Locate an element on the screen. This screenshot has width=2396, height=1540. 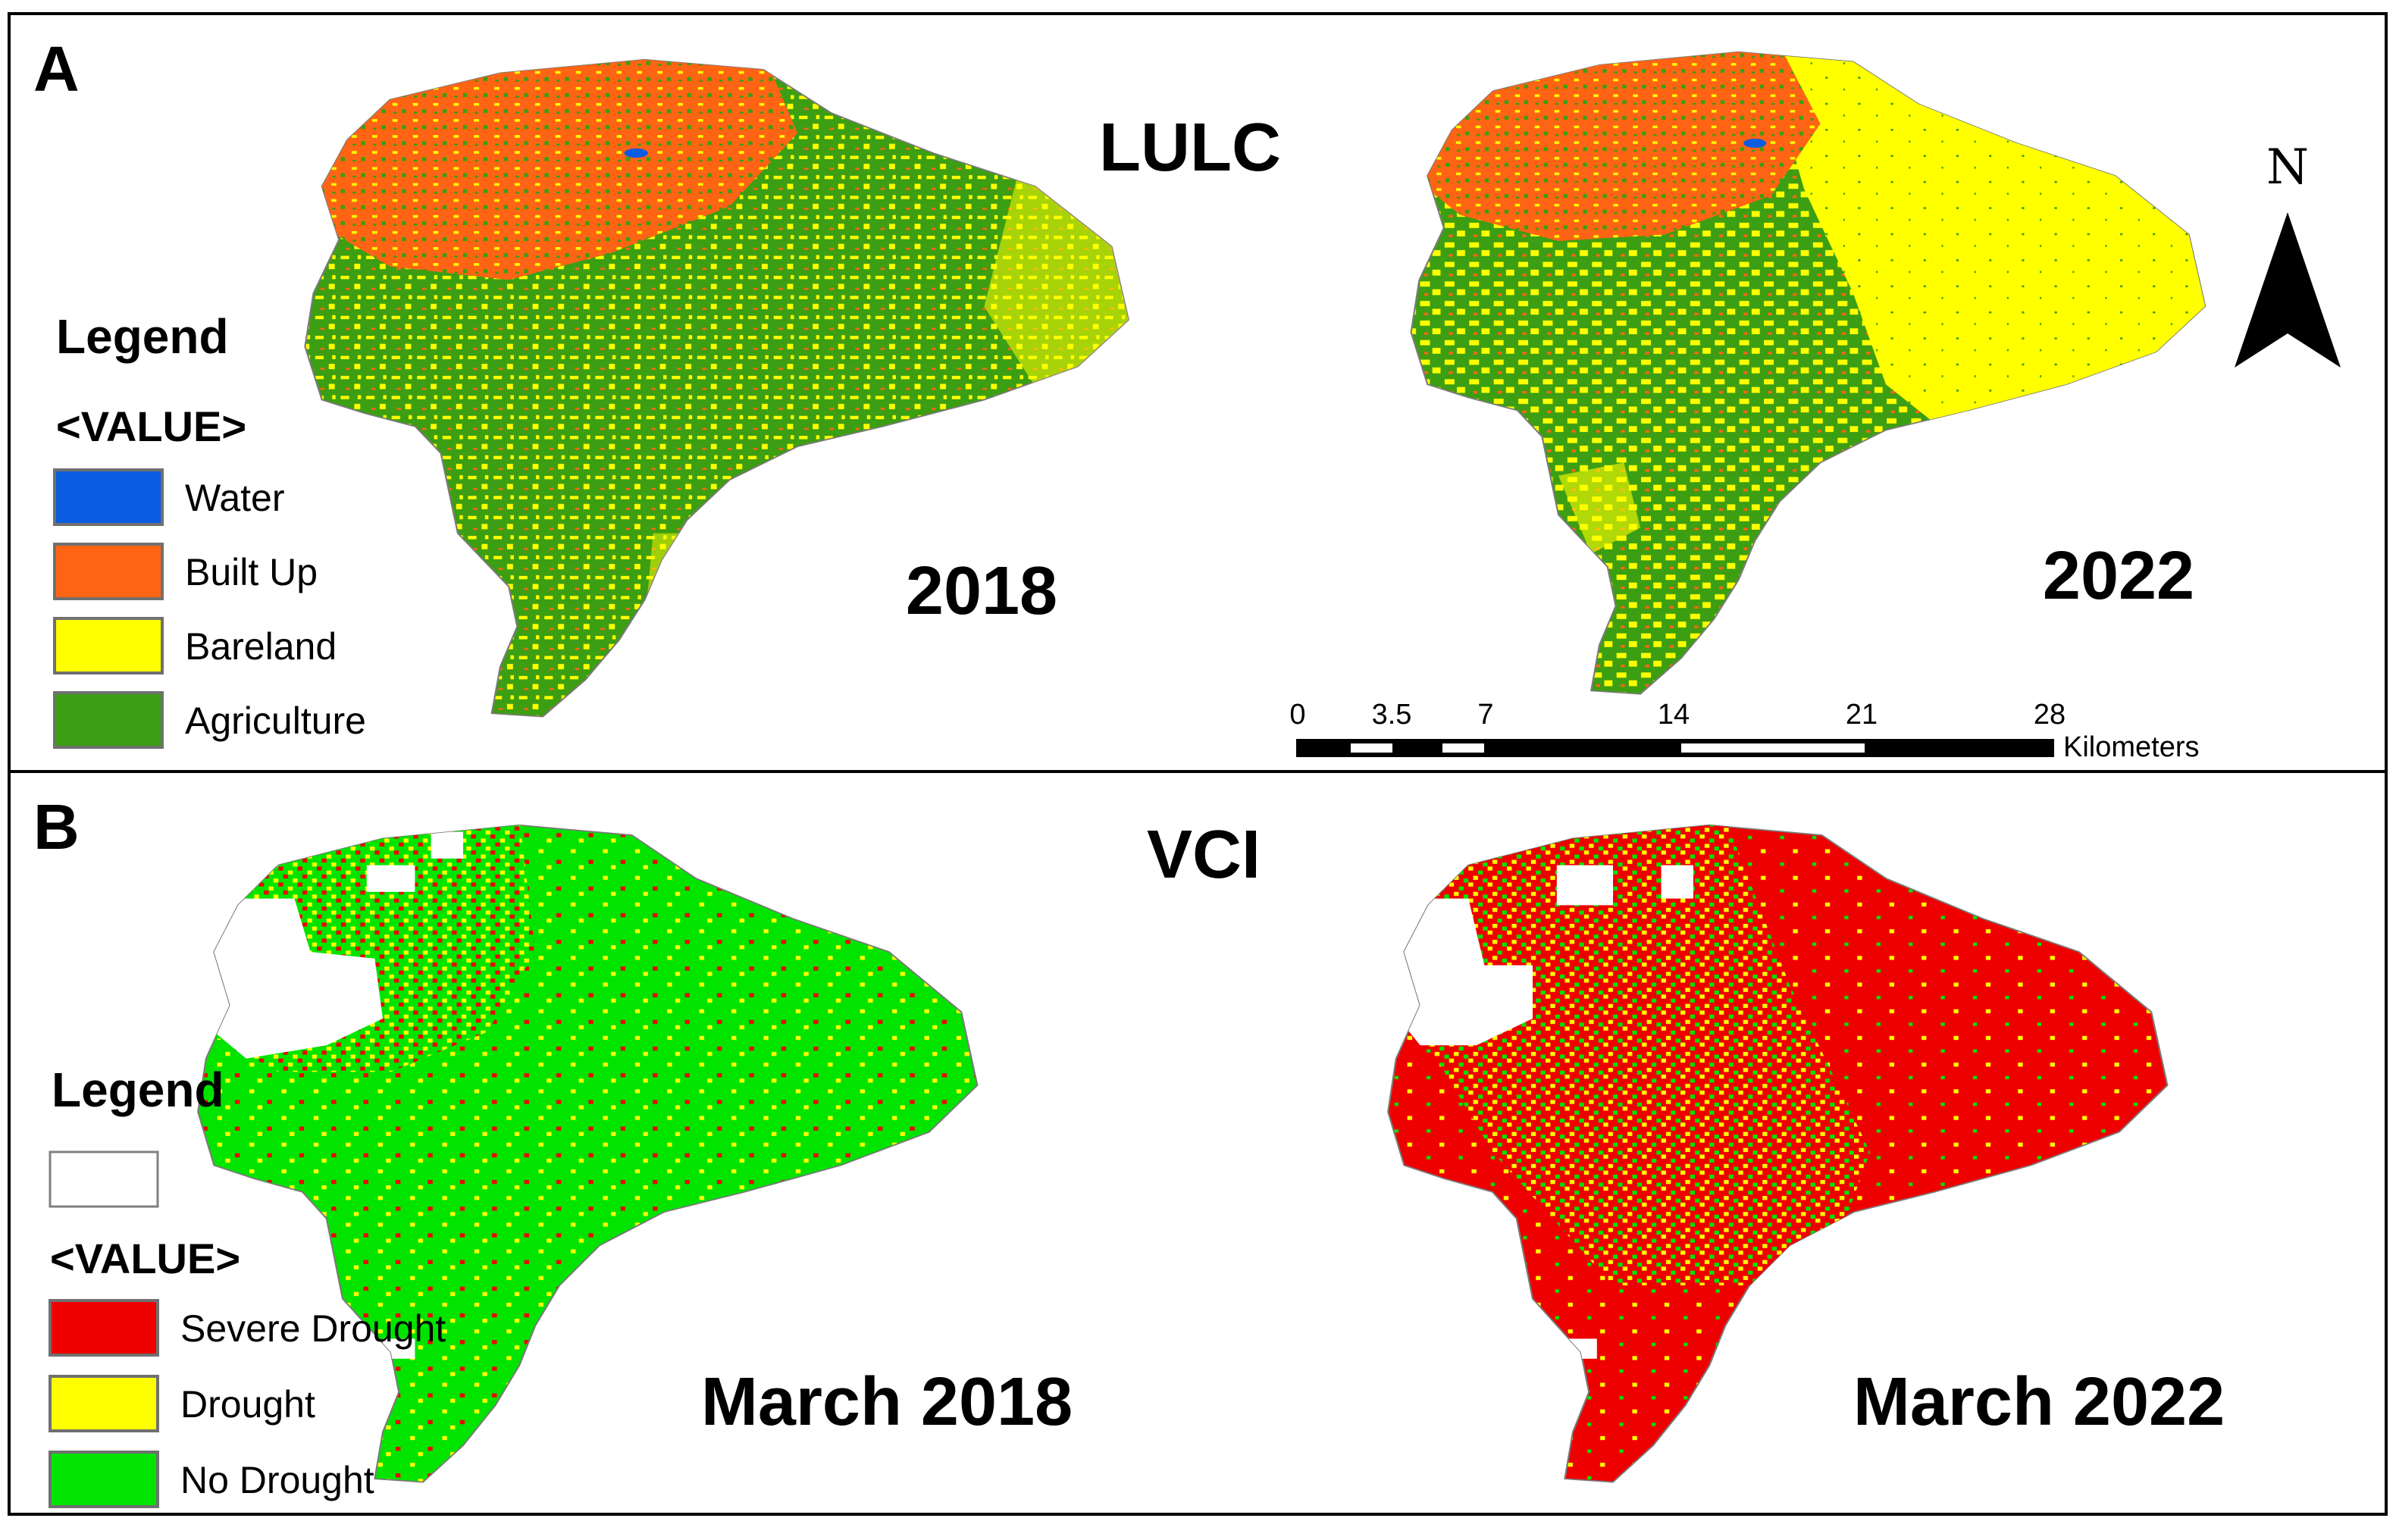
lulc-legend: Water Built Up Bareland Agriculture is located at coordinates (209, 608).